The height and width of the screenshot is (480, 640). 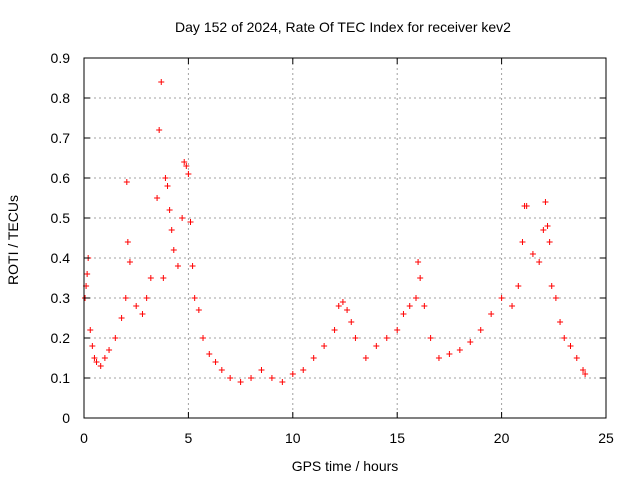 I want to click on x-tick-label: 15, so click(x=397, y=438).